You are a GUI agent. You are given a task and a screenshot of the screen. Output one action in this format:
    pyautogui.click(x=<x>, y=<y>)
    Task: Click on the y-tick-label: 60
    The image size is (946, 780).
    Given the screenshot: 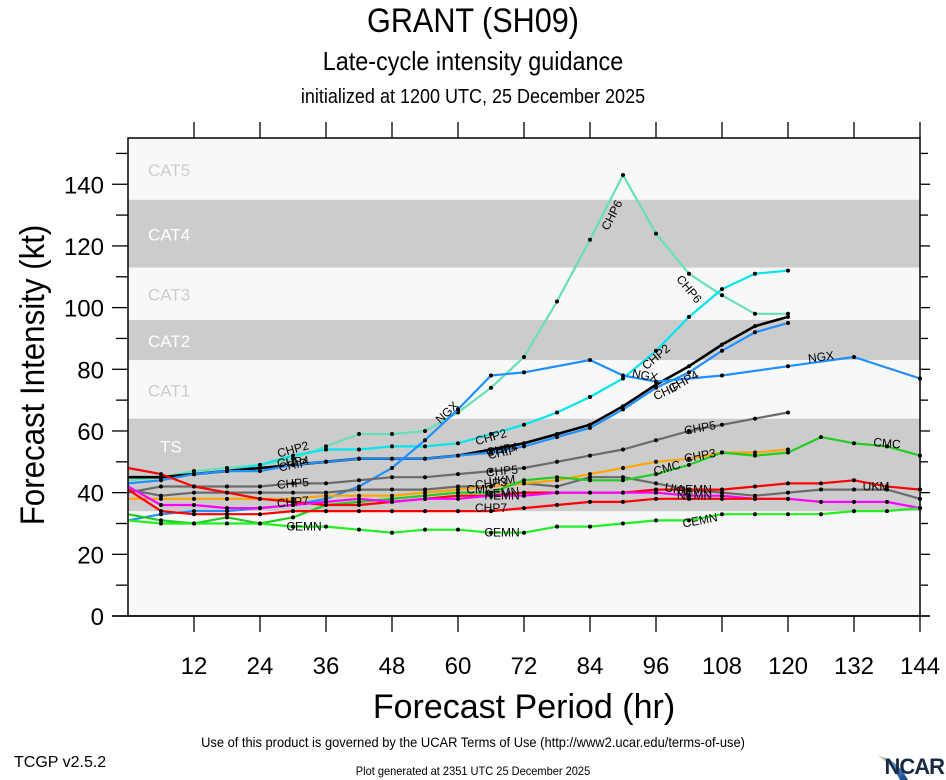 What is the action you would take?
    pyautogui.click(x=90, y=432)
    